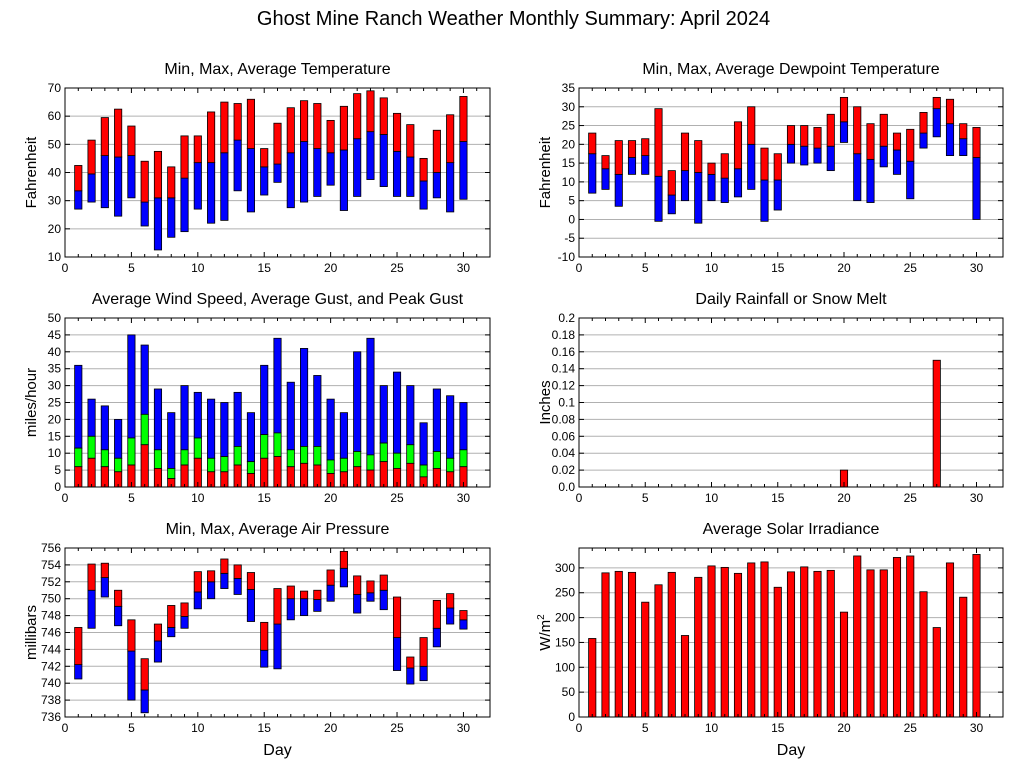  What do you see at coordinates (55, 144) in the screenshot?
I see `temperature-ytick-label: 50` at bounding box center [55, 144].